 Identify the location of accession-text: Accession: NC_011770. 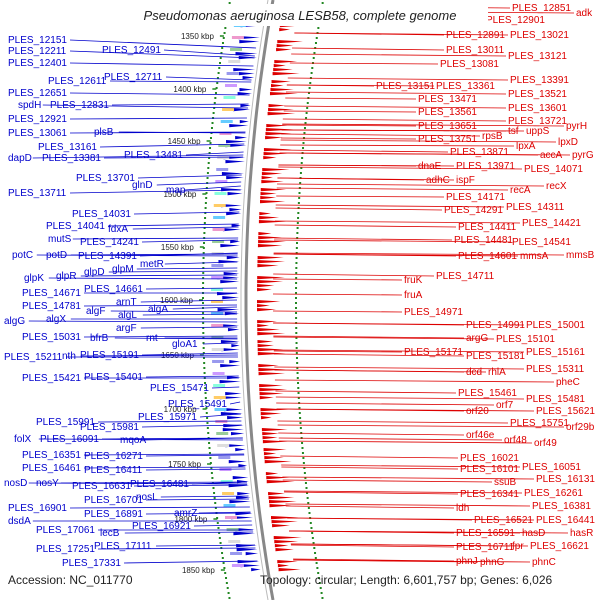
(70, 580).